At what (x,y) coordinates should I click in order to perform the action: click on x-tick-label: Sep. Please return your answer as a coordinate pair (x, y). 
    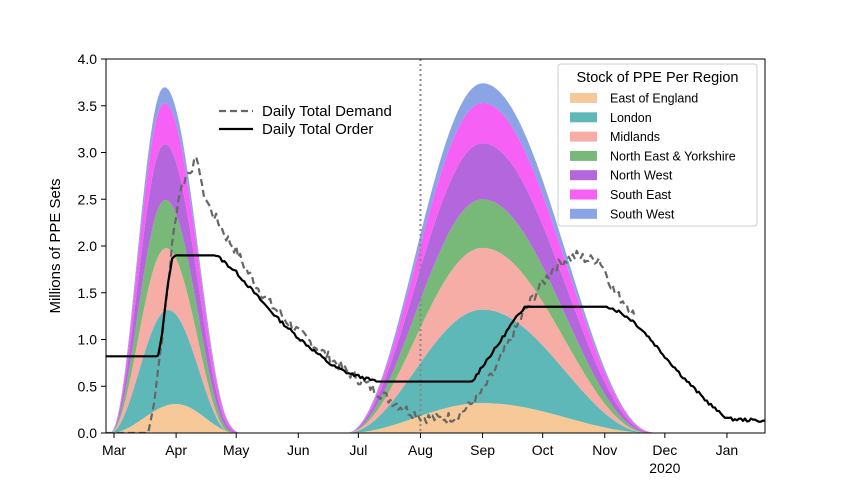
    Looking at the image, I should click on (482, 450).